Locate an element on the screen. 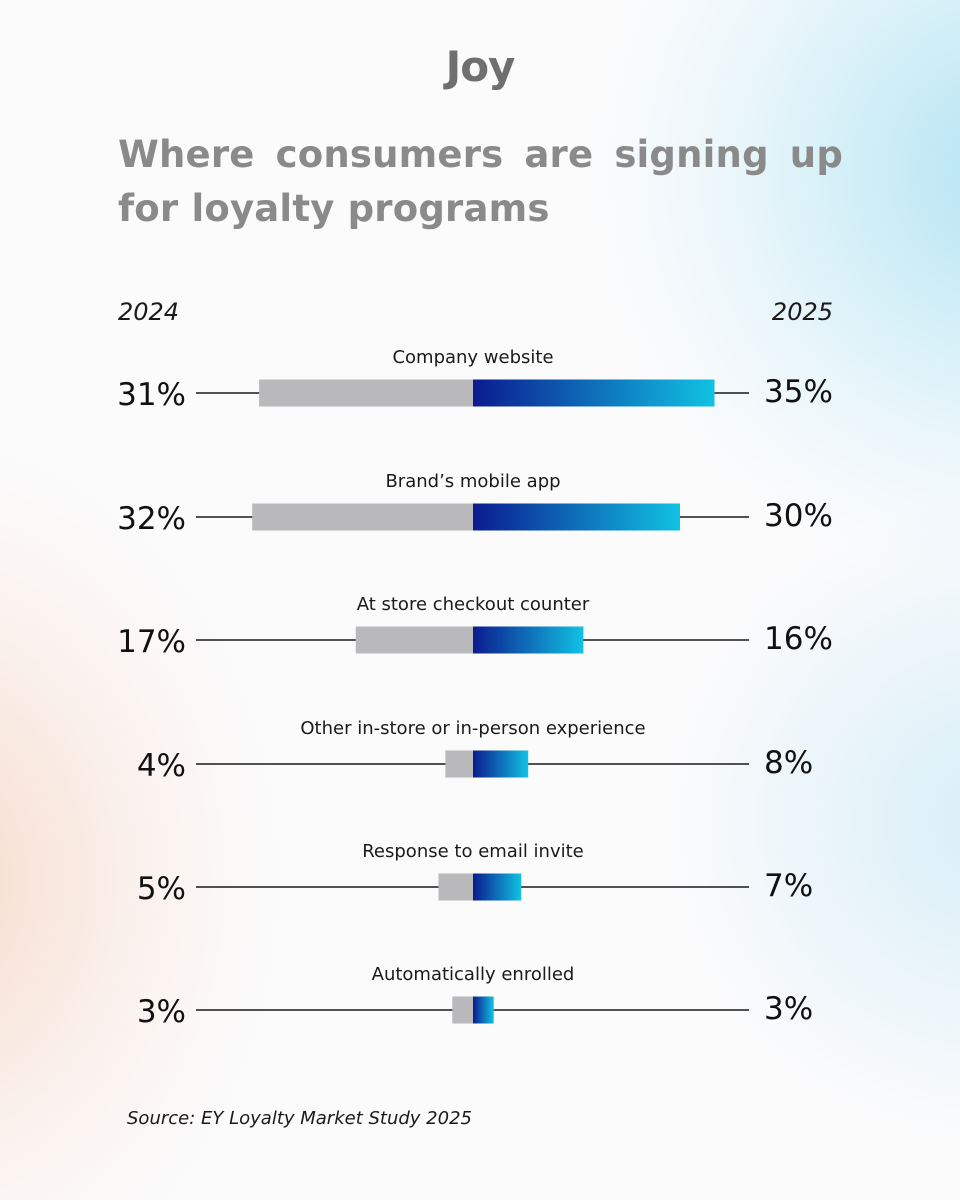  value-label-2025: 8% is located at coordinates (788, 763).